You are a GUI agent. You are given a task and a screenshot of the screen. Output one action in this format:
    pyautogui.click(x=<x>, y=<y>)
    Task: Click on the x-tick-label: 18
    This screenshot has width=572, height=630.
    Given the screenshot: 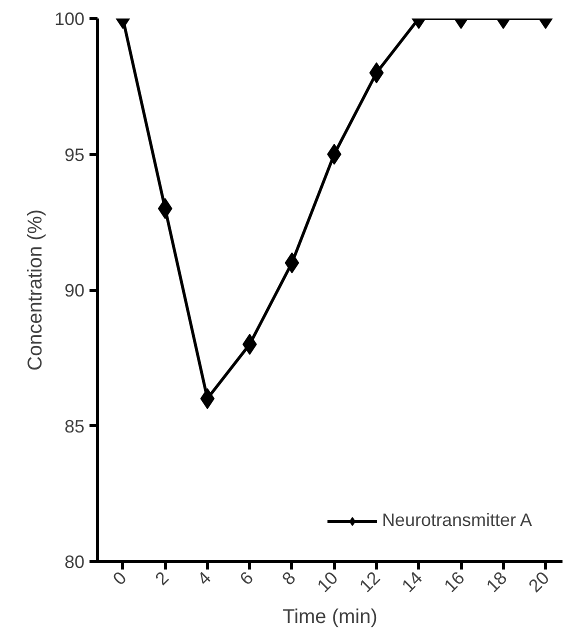 What is the action you would take?
    pyautogui.click(x=496, y=582)
    